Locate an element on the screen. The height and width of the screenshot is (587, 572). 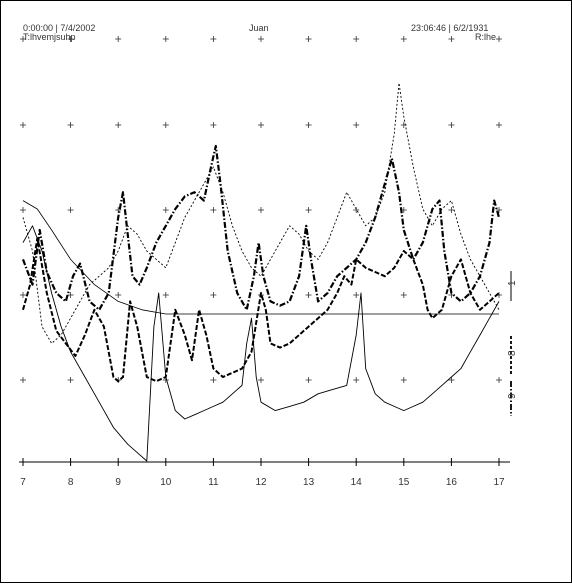
right-legend: 1 8 9 is located at coordinates (512, 343).